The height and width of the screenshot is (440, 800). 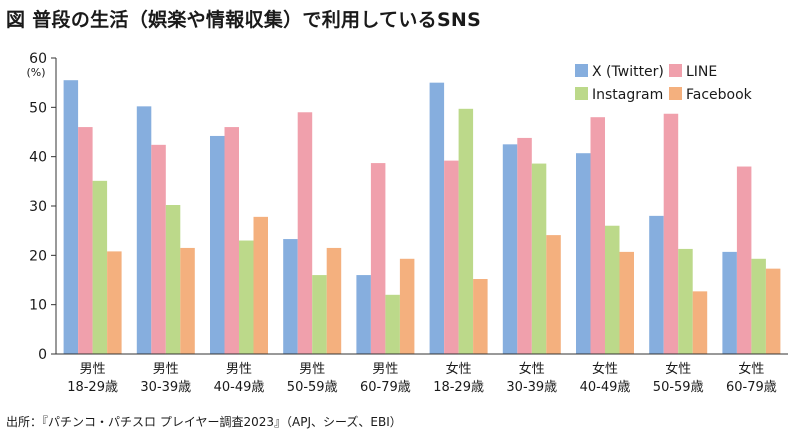 I want to click on chart-title: 図 普段の生活（娯楽や情報収集）で利用しているSNS, so click(x=244, y=20).